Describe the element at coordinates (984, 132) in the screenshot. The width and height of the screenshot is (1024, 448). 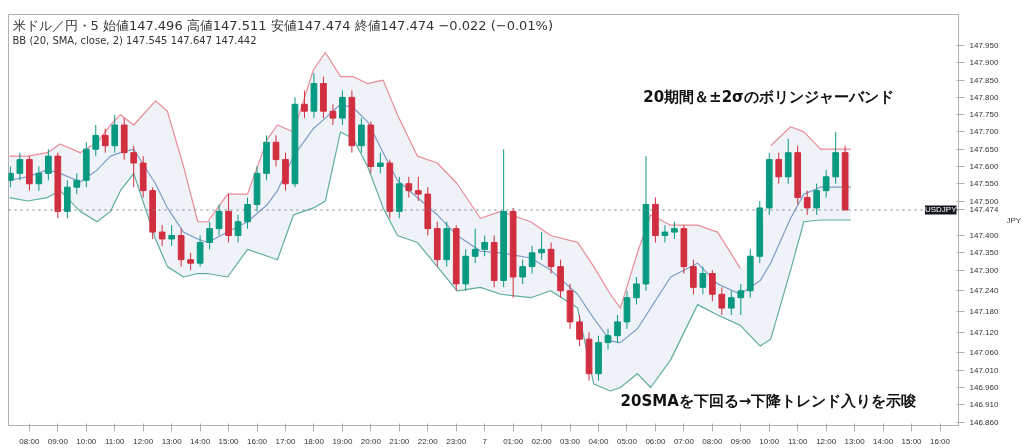
I see `y-tick-label: 147.700` at that location.